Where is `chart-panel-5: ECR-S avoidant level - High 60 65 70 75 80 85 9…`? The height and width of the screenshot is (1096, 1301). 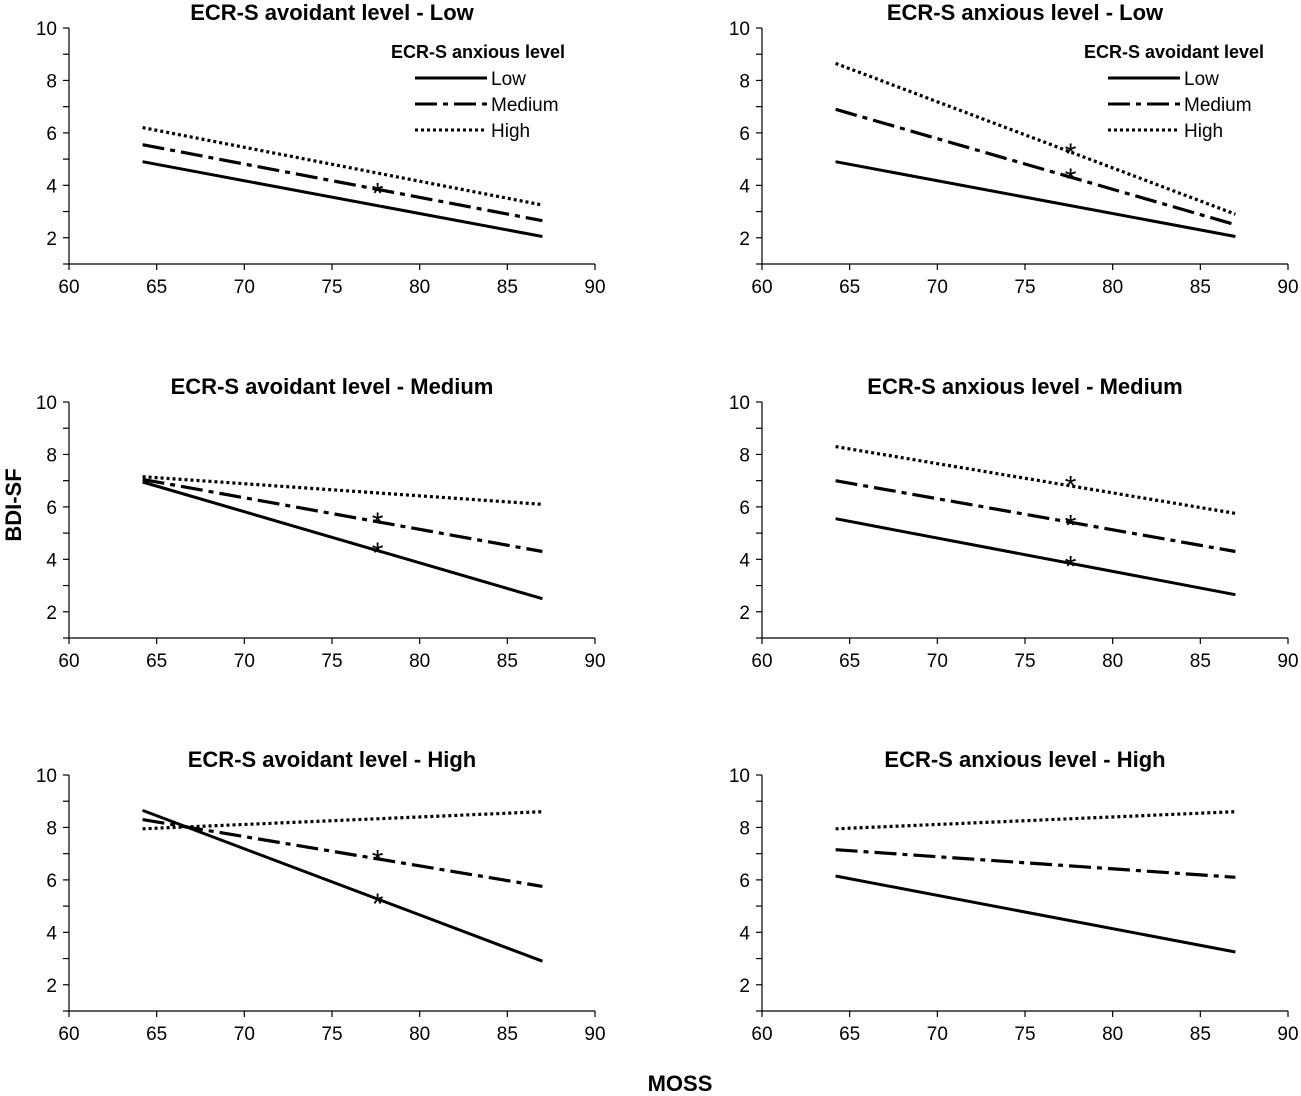
chart-panel-5: ECR-S avoidant level - High 60 65 70 75 80 85 9… is located at coordinates (321, 896).